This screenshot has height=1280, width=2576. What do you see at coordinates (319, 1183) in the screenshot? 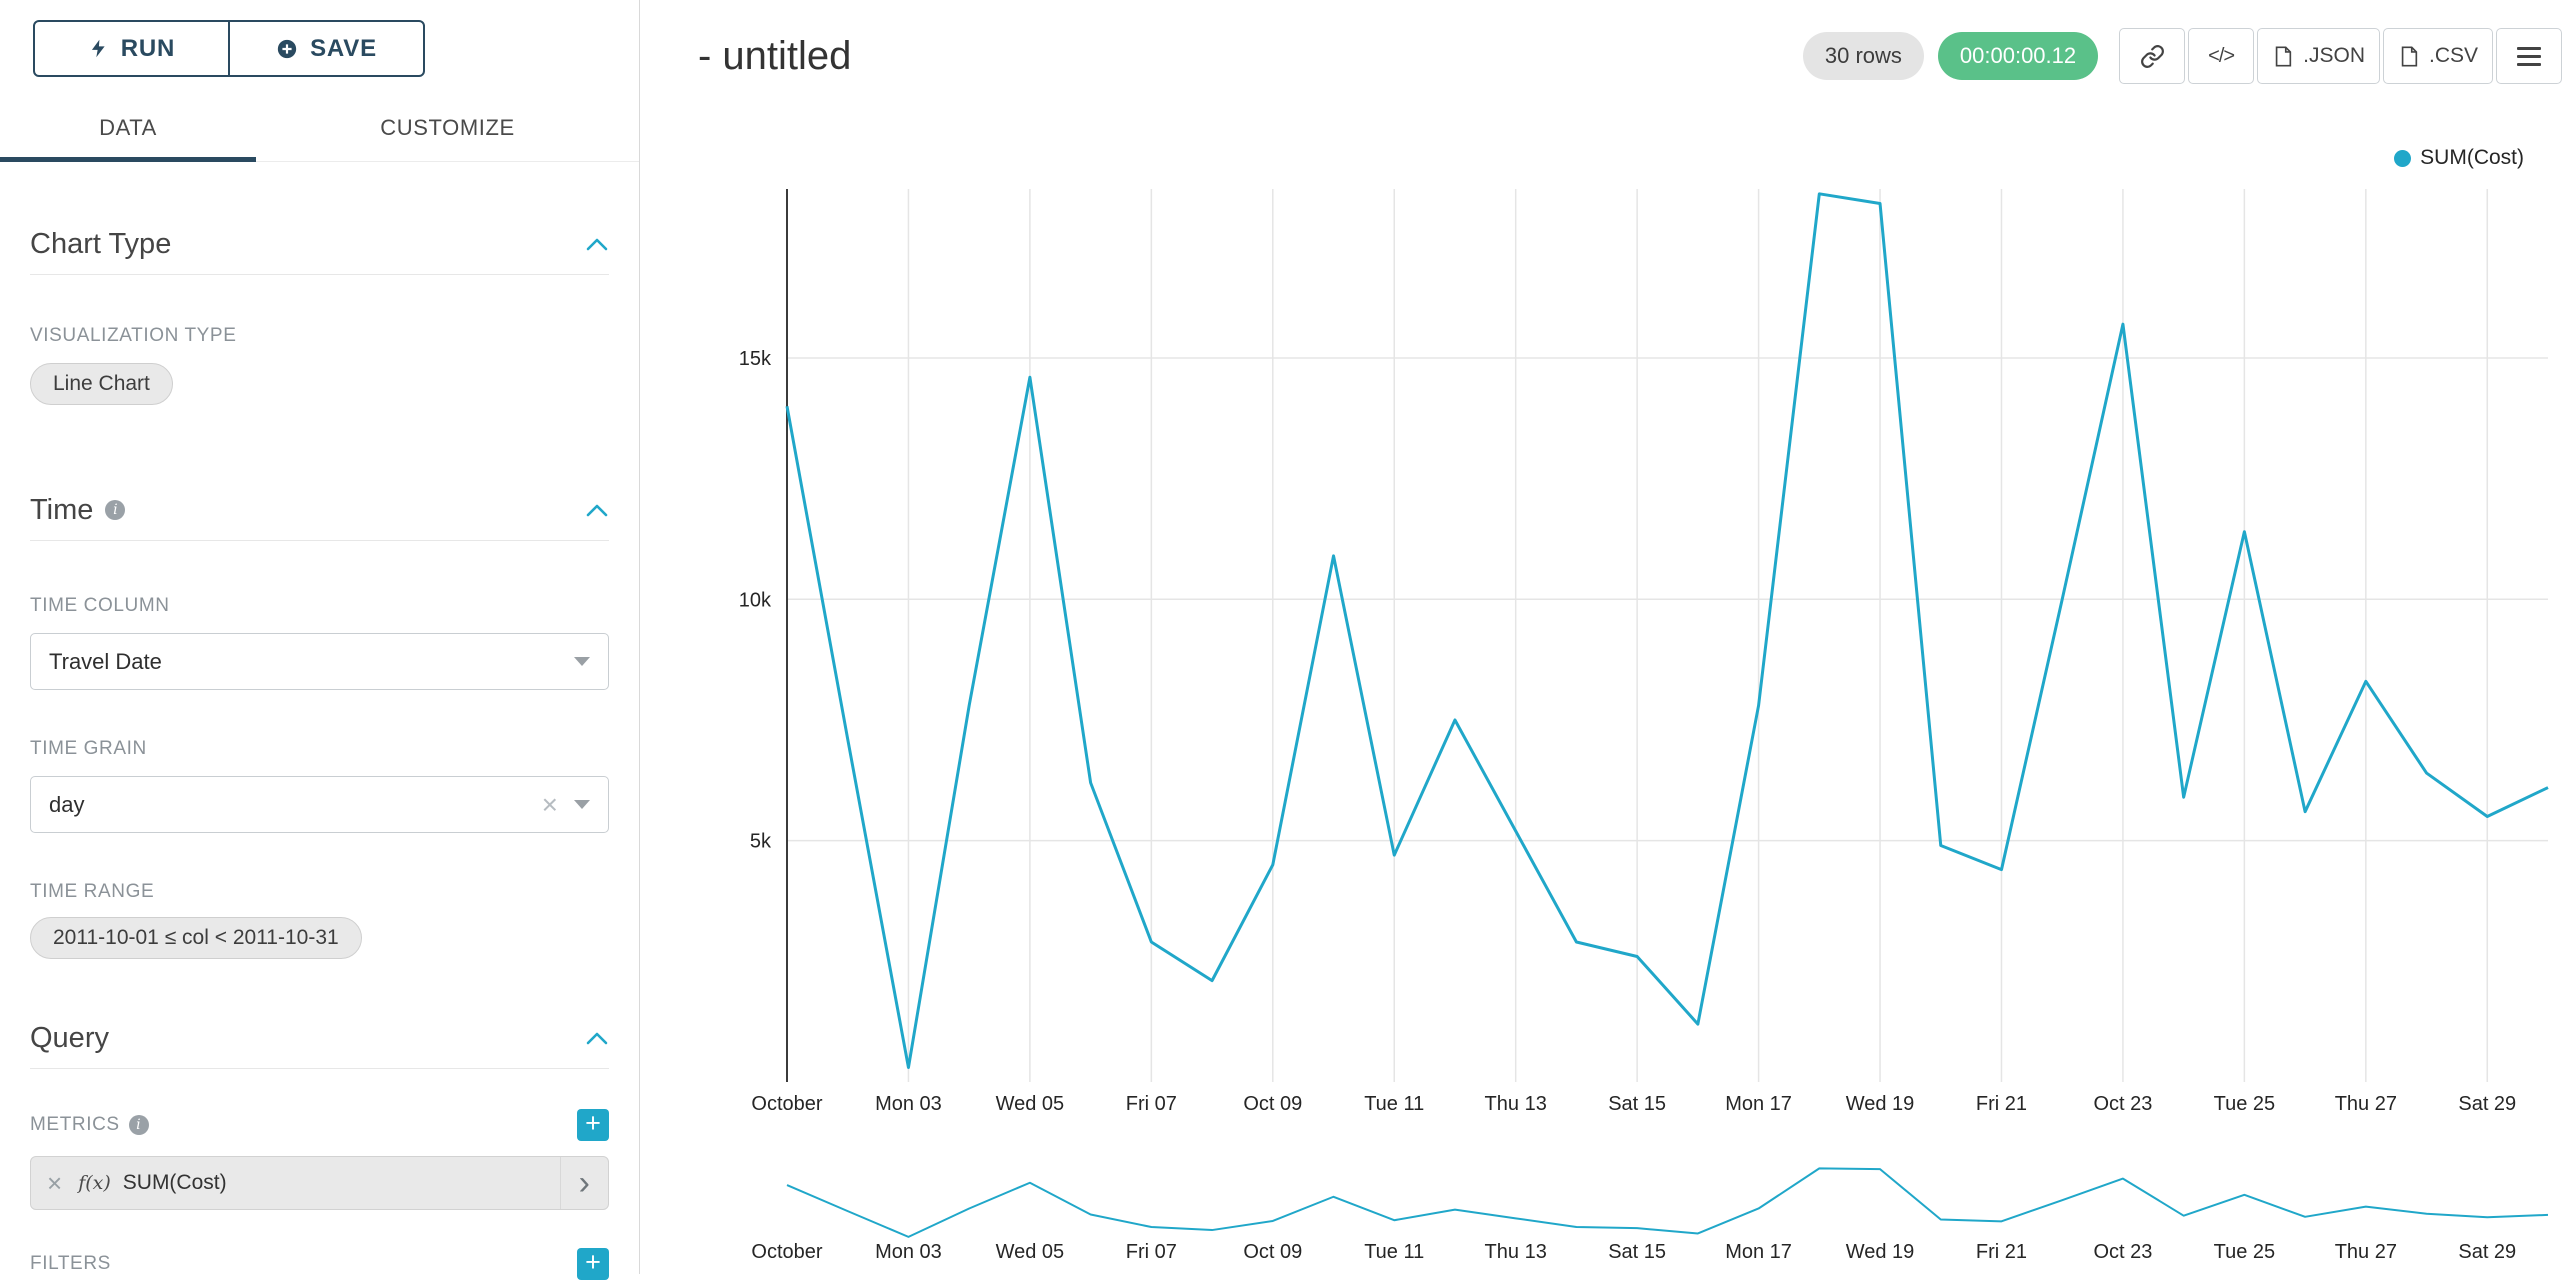
I see `metric-pill: × f(x) SUM(Cost) ›` at bounding box center [319, 1183].